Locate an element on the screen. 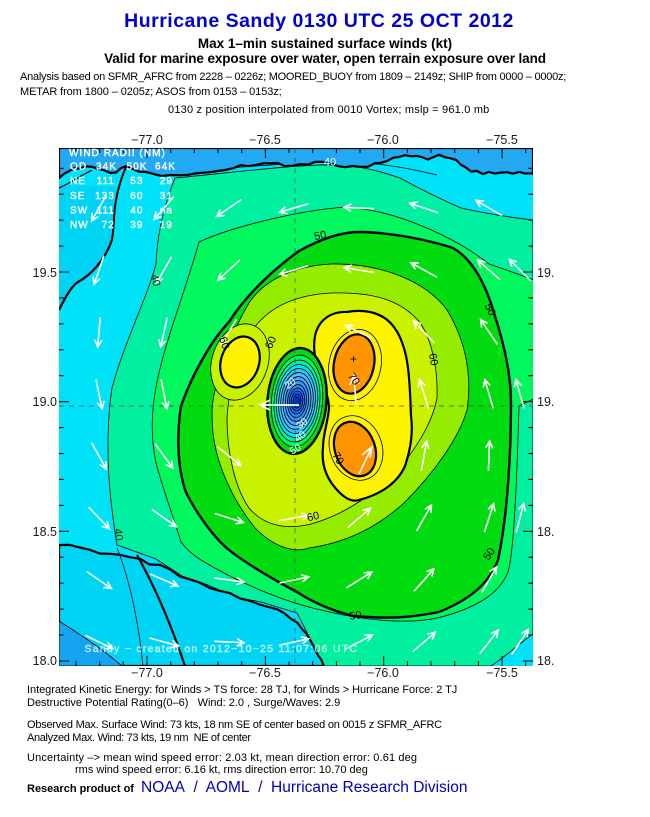  svg-text: 31 is located at coordinates (166, 196).